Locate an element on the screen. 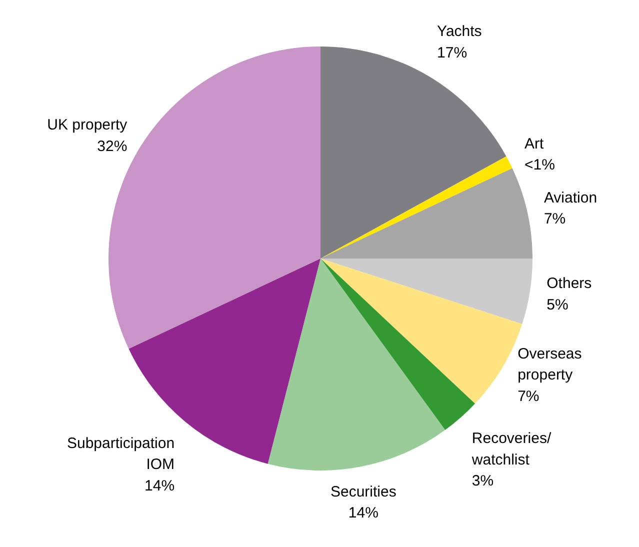  slice-label: Aviation is located at coordinates (571, 197).